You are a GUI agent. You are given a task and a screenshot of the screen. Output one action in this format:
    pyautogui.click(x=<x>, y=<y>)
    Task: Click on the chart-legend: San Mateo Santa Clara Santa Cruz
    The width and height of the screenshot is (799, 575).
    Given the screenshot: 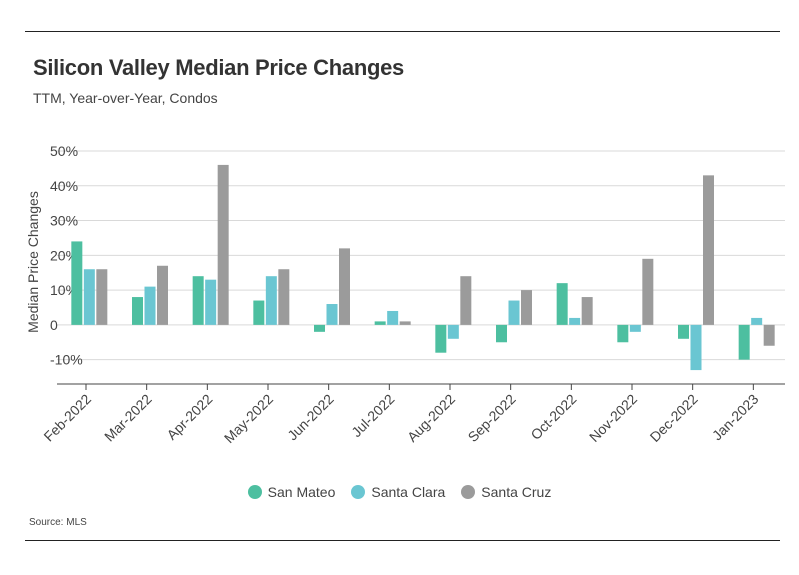 What is the action you would take?
    pyautogui.click(x=399, y=492)
    